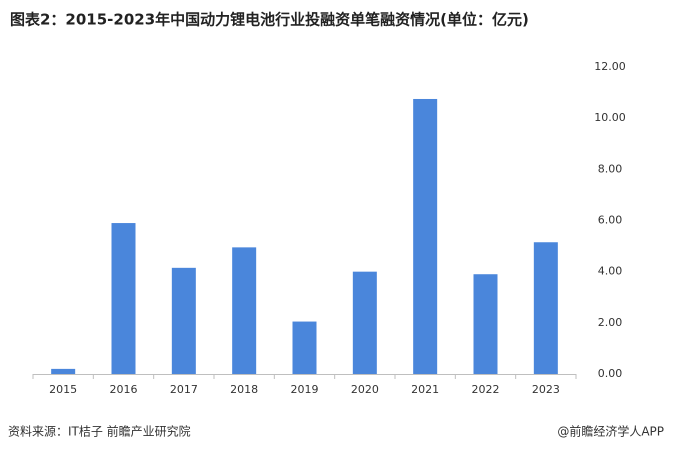  I want to click on x-tick-label: 2022, so click(486, 389).